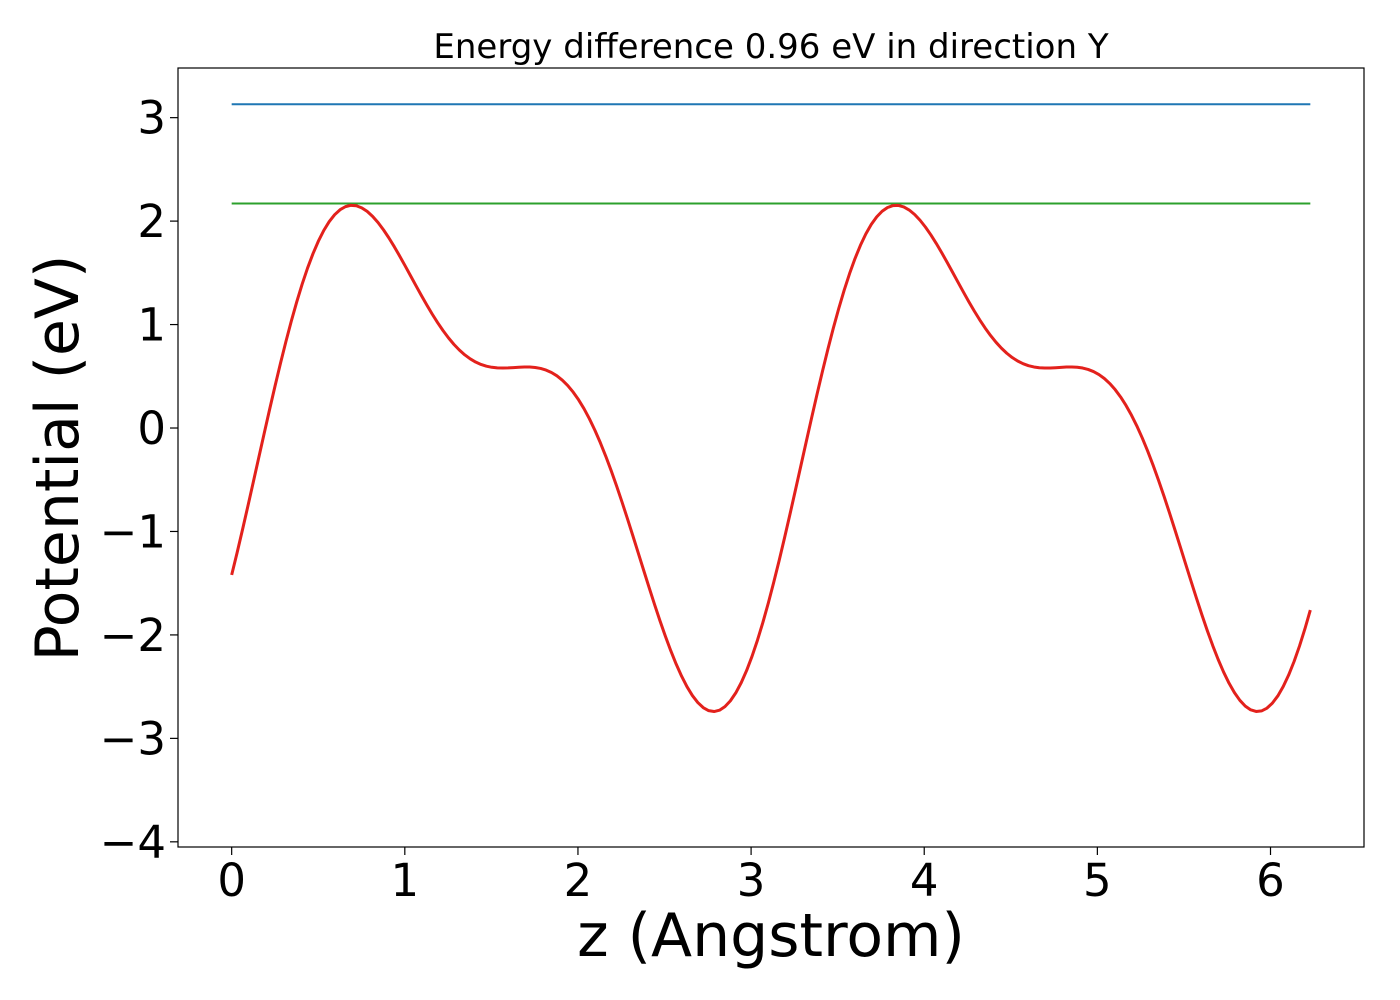  What do you see at coordinates (133, 635) in the screenshot?
I see `y-tick-label: −2` at bounding box center [133, 635].